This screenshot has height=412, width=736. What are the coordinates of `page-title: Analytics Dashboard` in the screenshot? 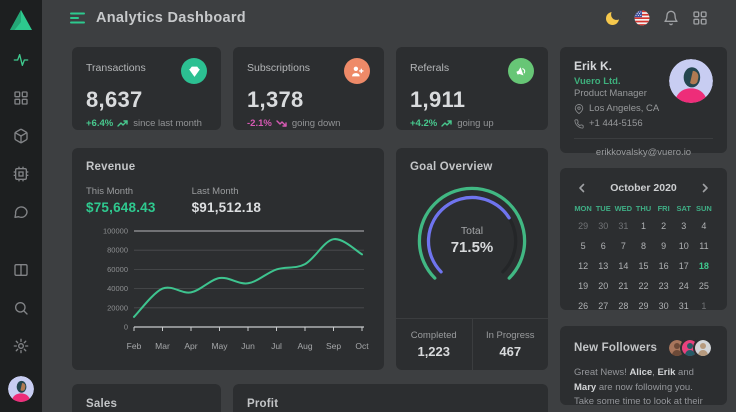 It's located at (171, 18).